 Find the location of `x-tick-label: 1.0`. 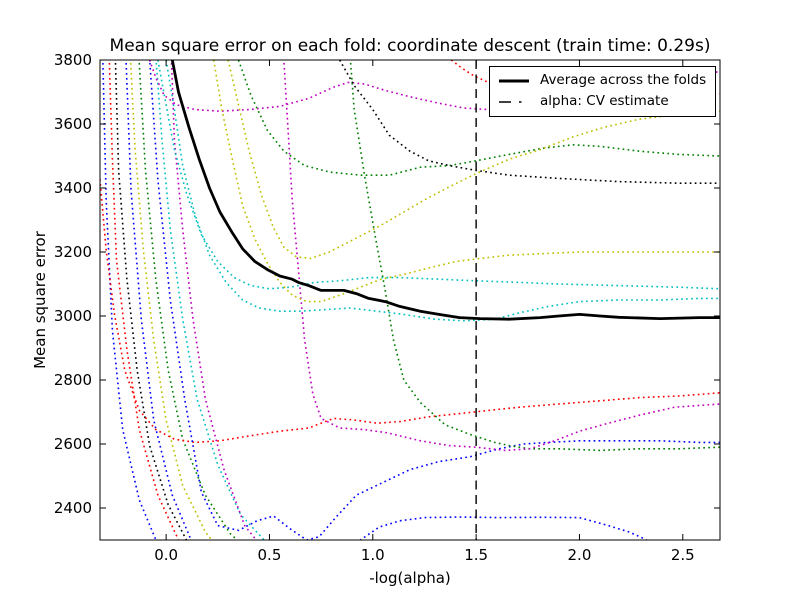

x-tick-label: 1.0 is located at coordinates (372, 555).